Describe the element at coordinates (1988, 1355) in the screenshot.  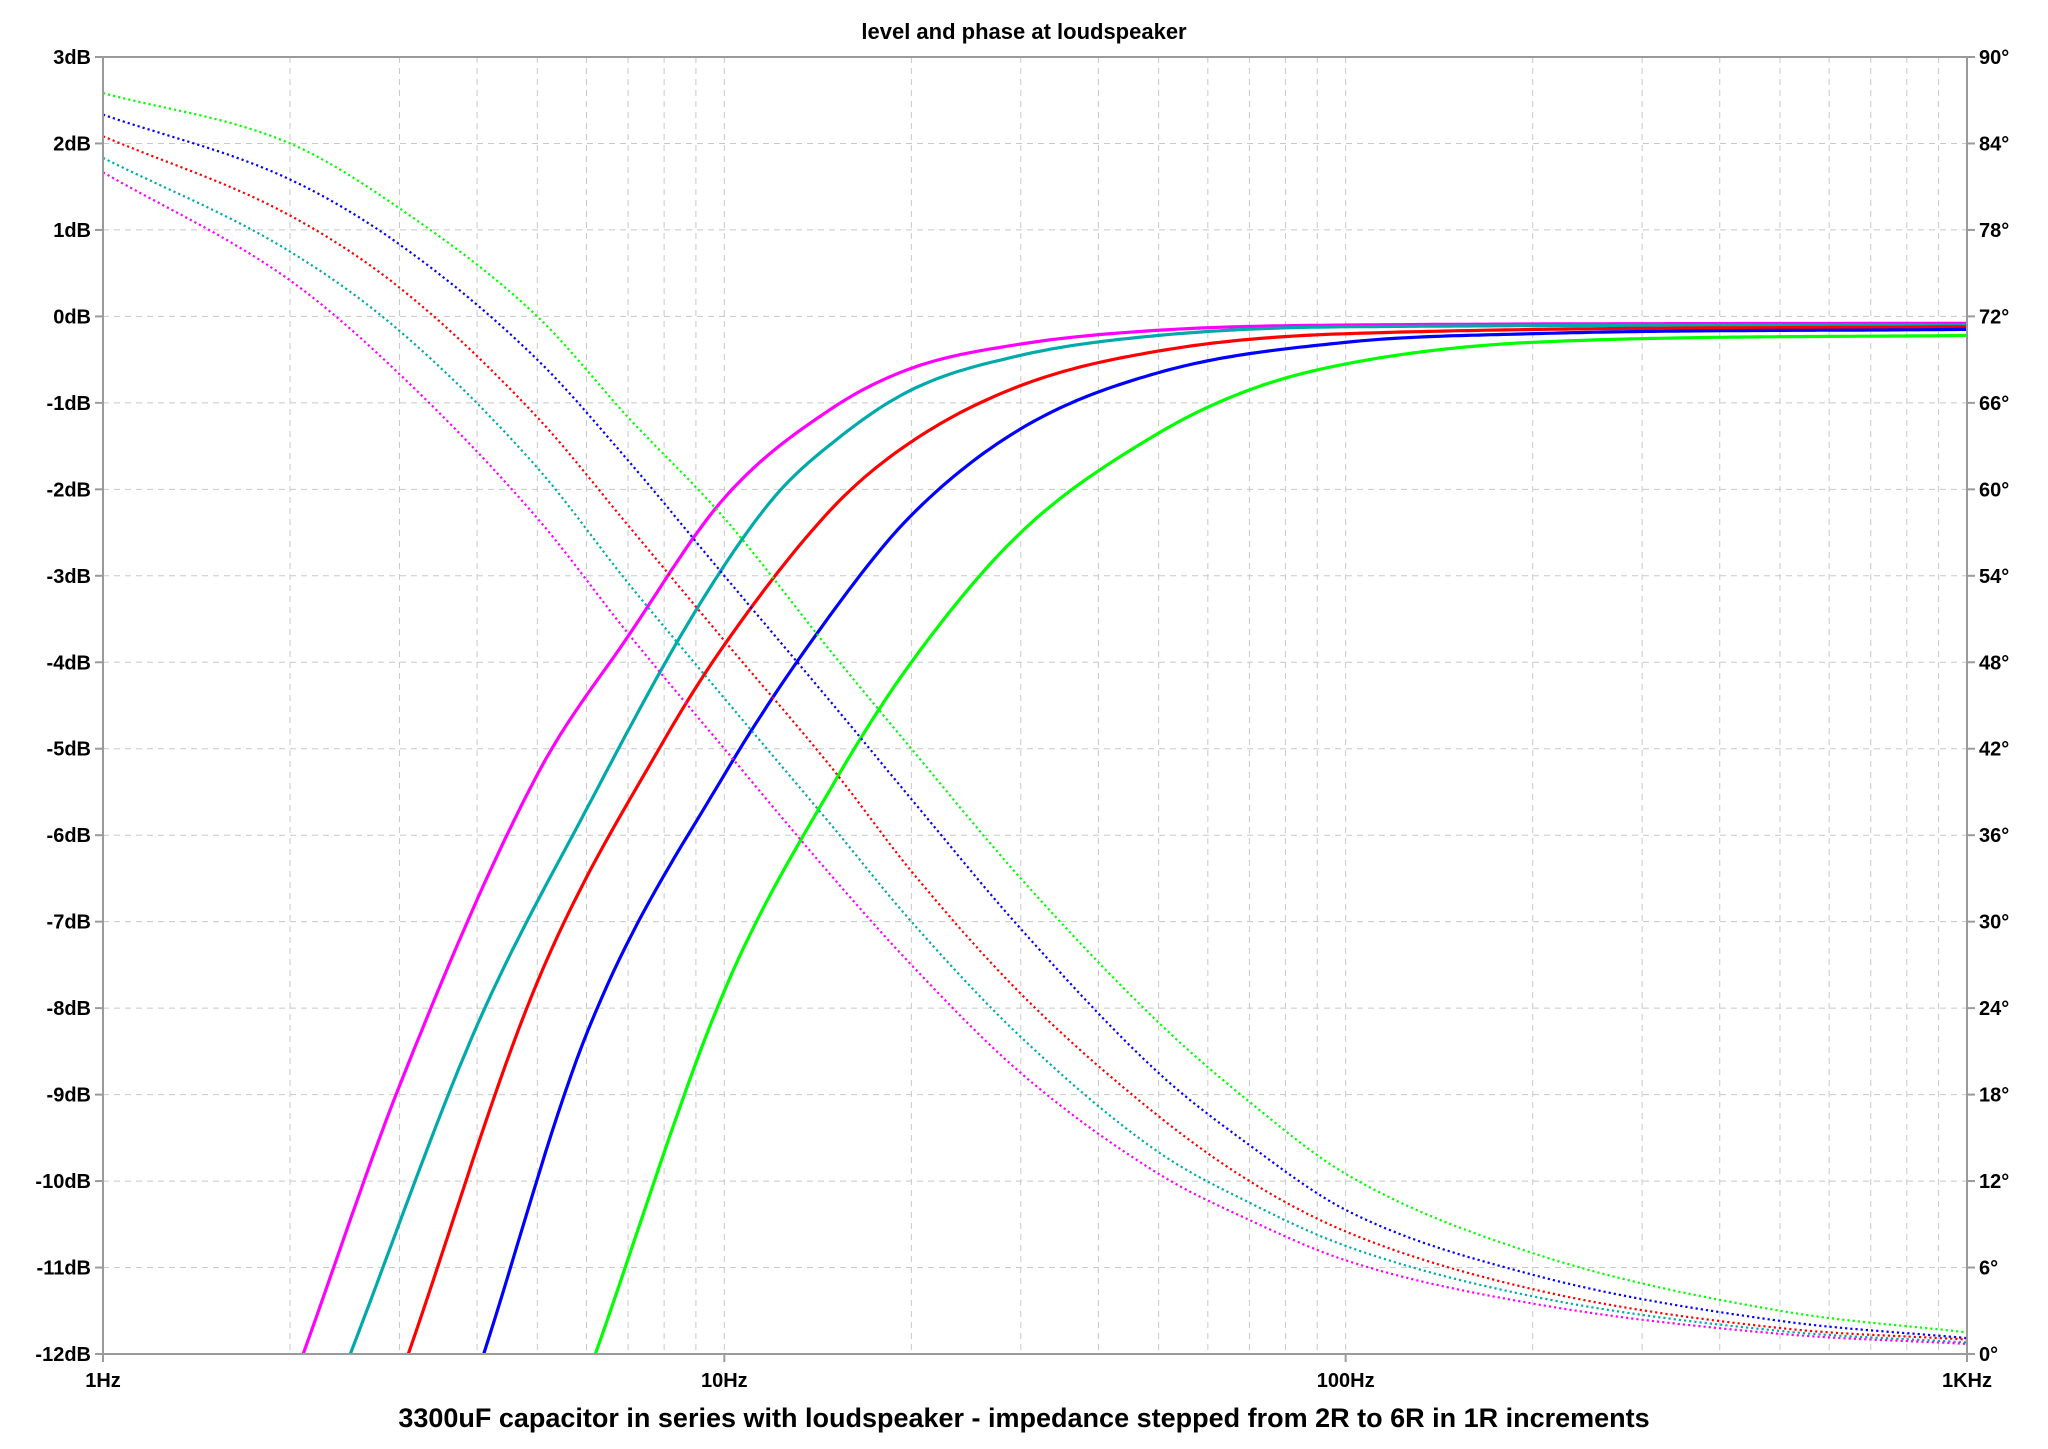
I see `right-tick-label: 0°` at that location.